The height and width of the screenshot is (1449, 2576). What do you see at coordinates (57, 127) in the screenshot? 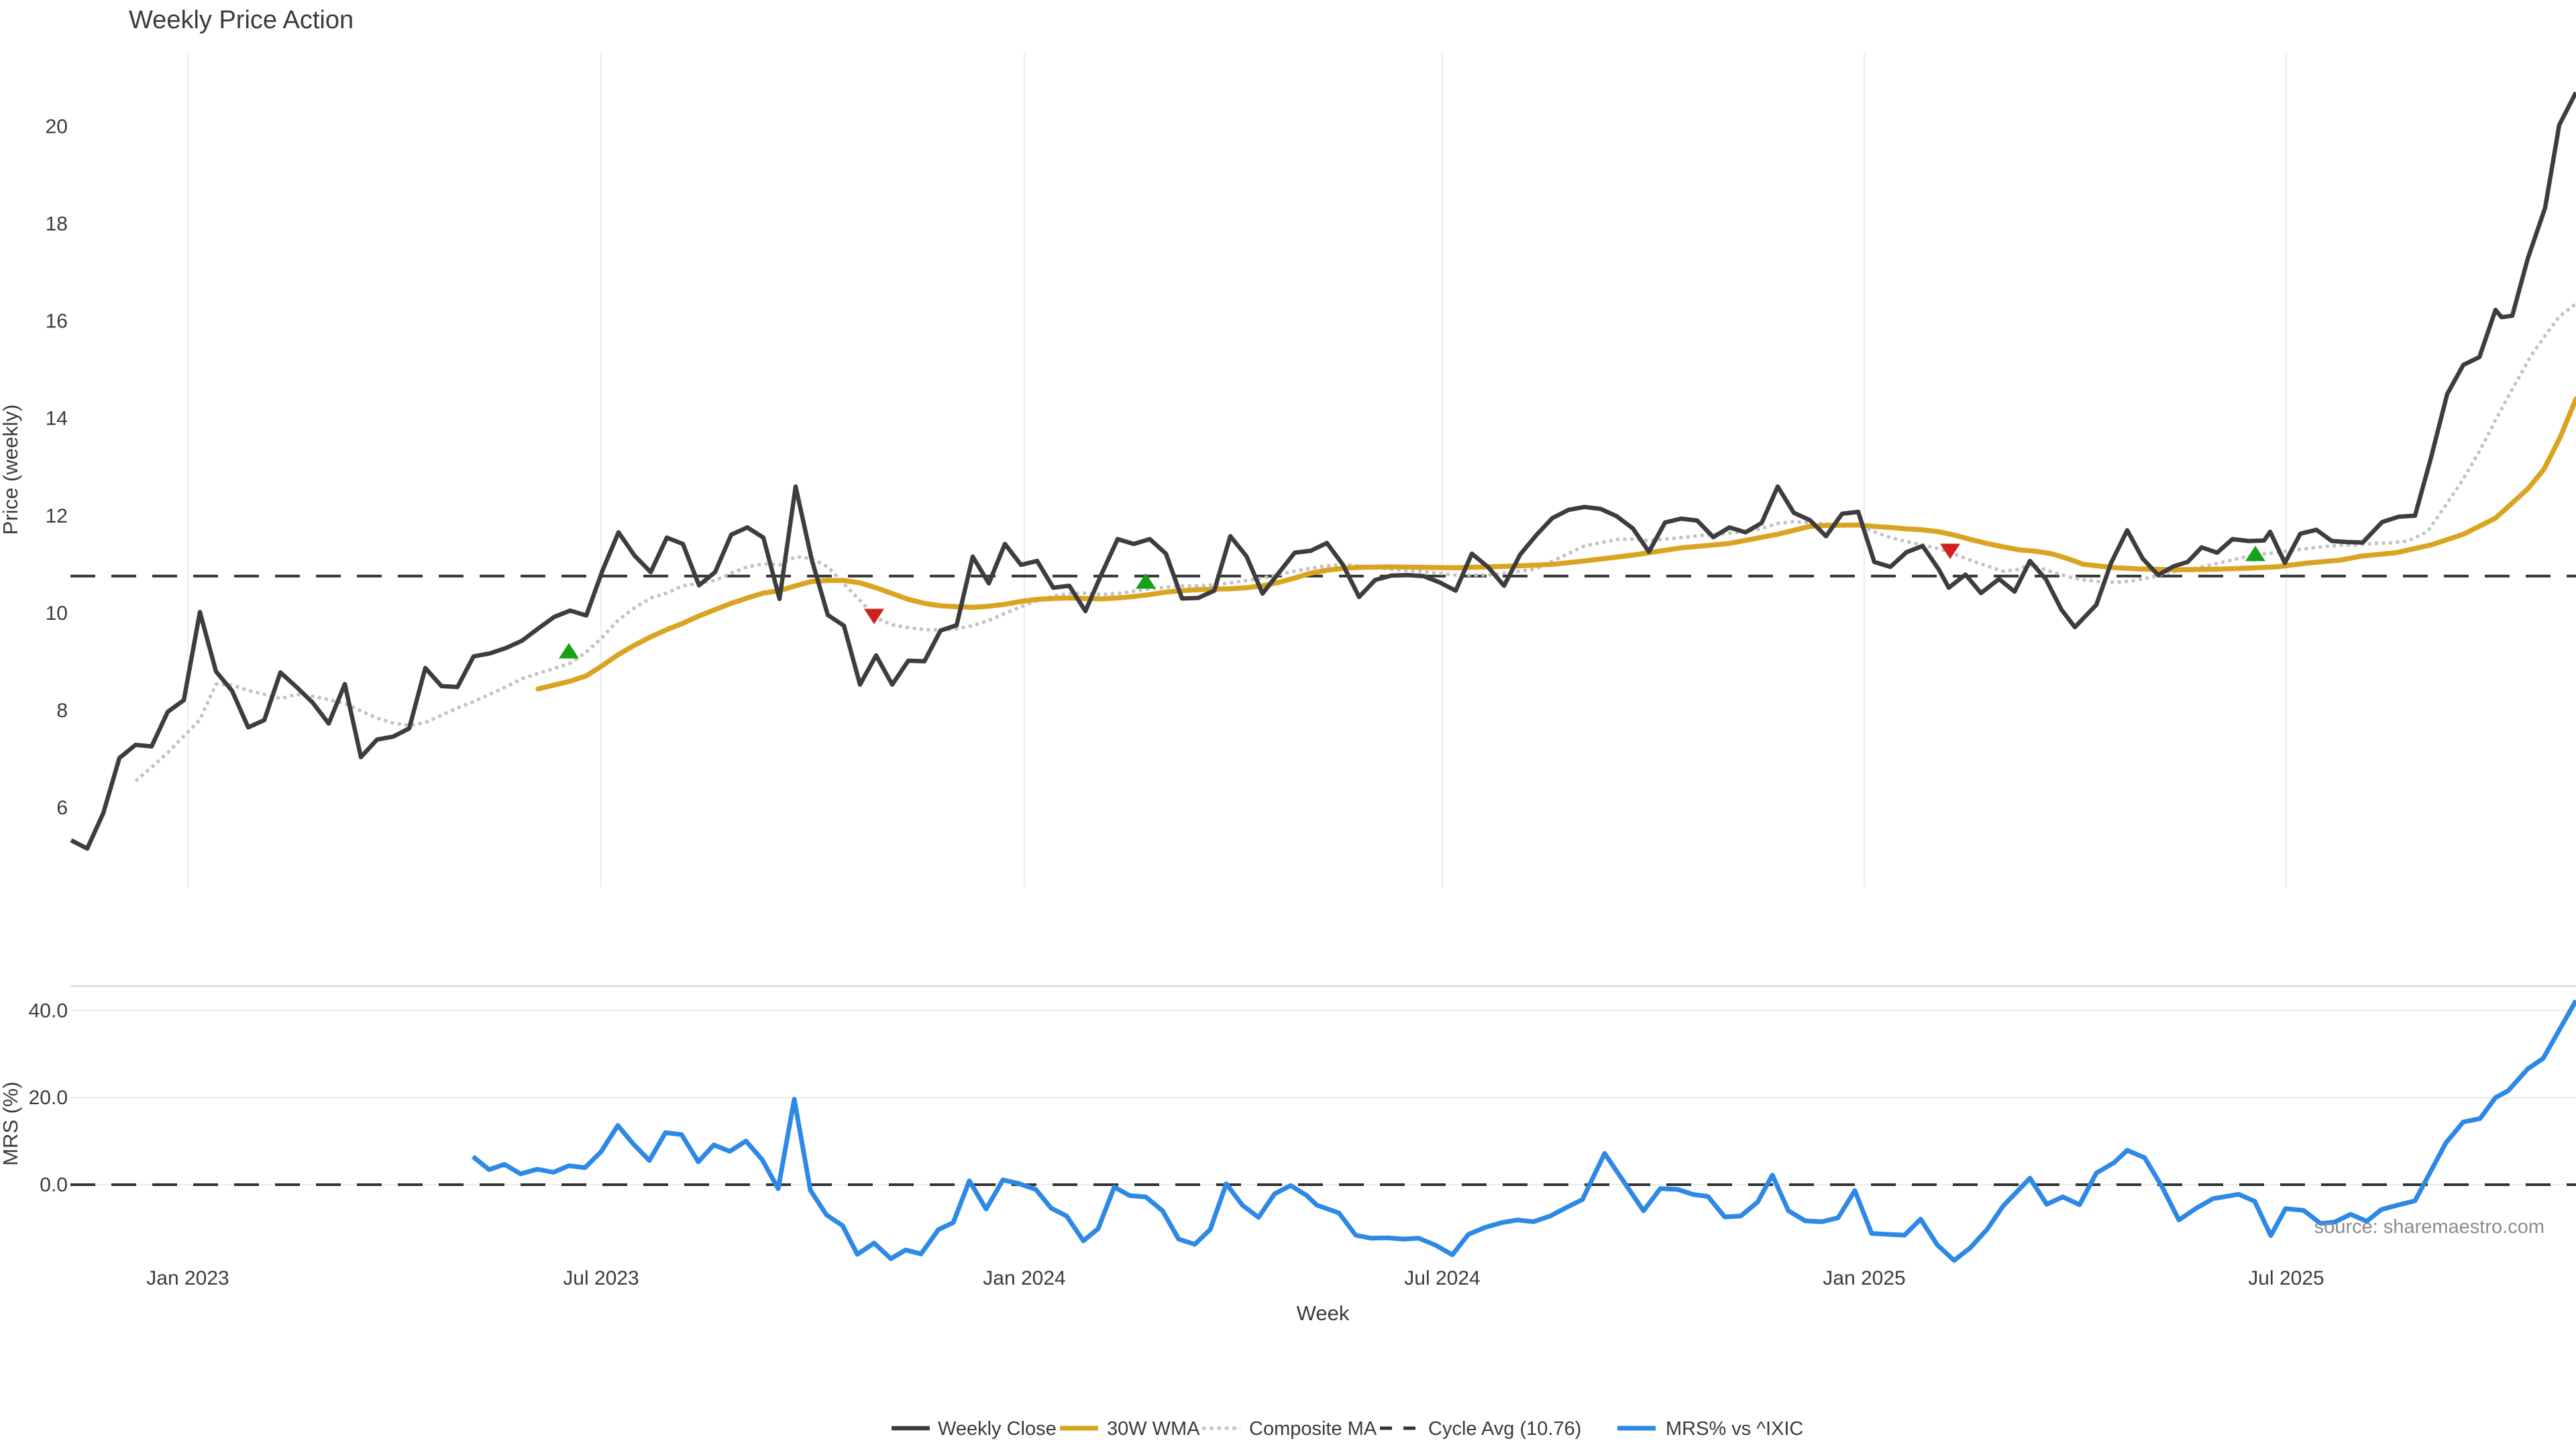
I see `svg-text: 20` at bounding box center [57, 127].